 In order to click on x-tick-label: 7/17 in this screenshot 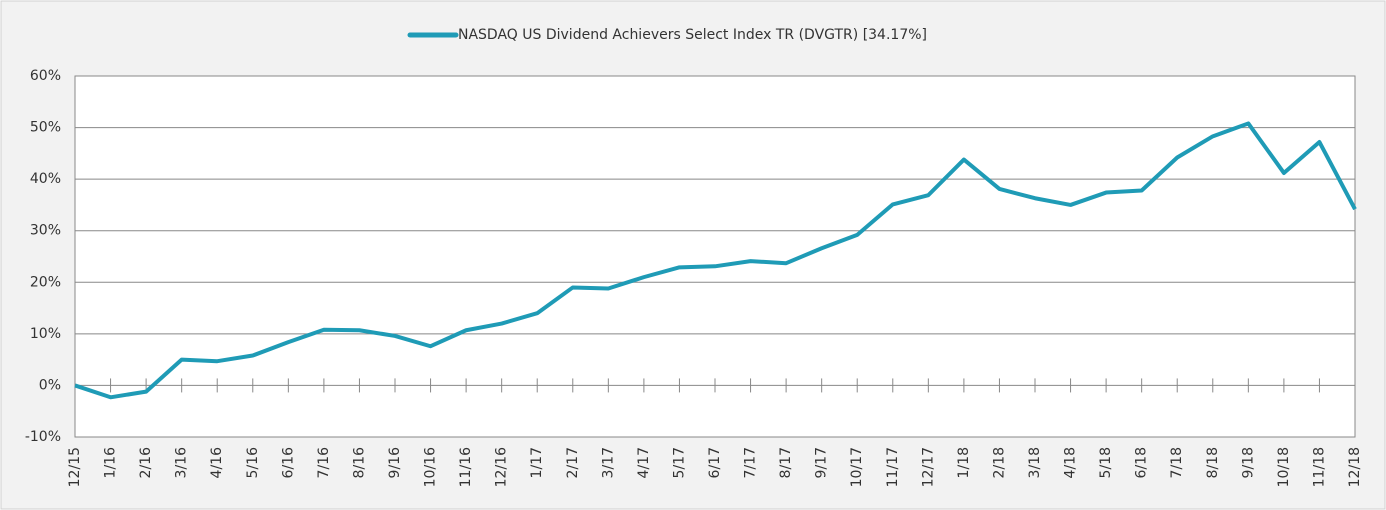, I will do `click(751, 462)`.